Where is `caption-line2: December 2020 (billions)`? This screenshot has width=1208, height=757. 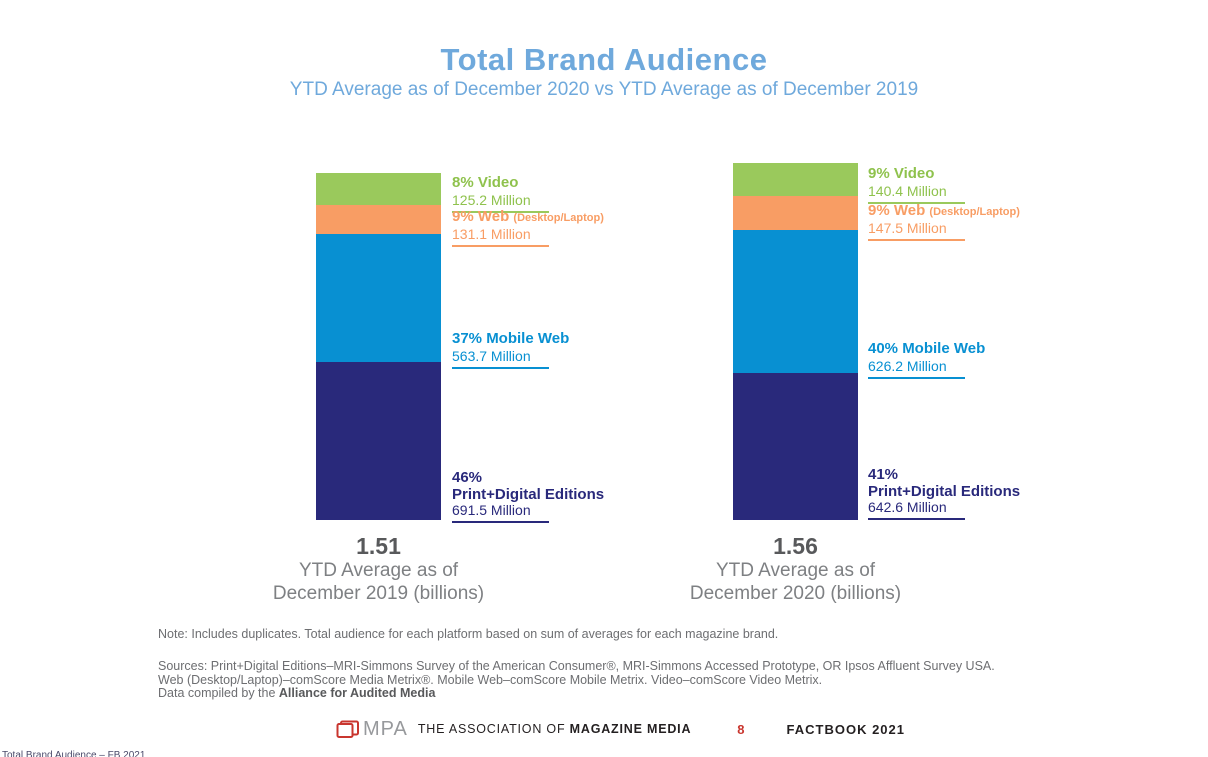 caption-line2: December 2020 (billions) is located at coordinates (795, 593).